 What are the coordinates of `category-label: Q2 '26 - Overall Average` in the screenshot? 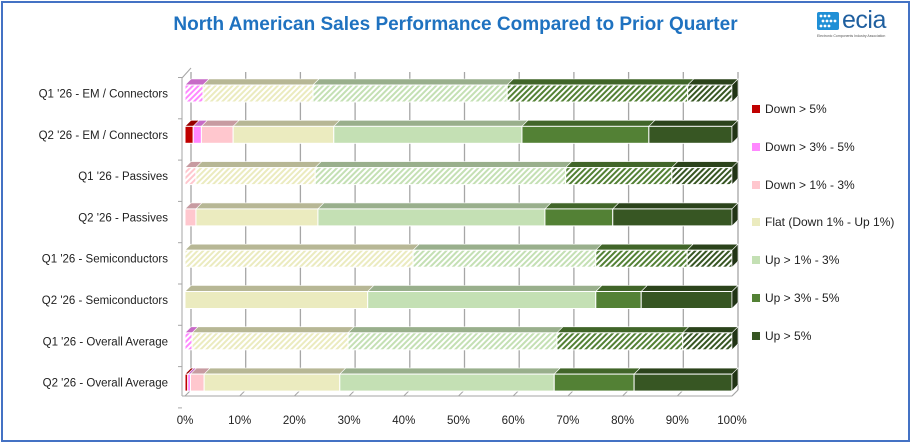 It's located at (105, 384).